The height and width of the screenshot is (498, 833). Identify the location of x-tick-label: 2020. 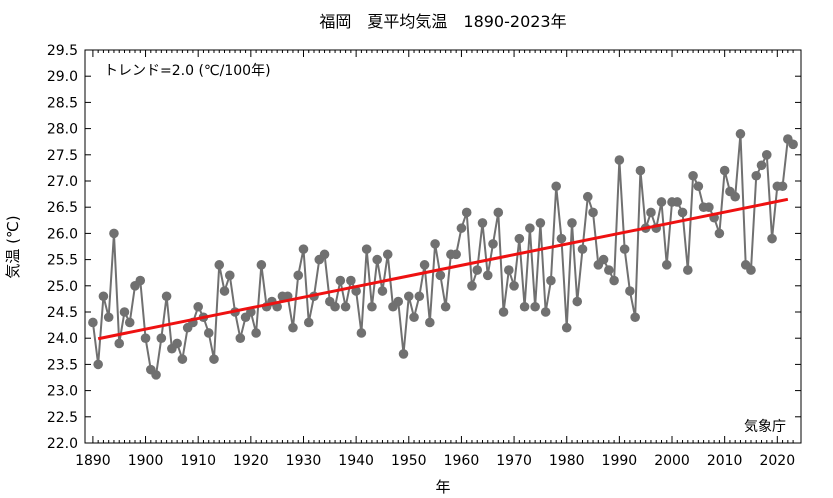
(777, 461).